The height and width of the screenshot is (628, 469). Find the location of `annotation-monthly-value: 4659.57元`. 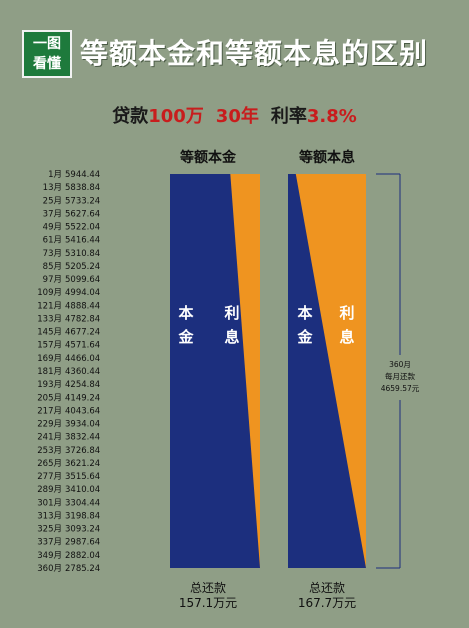

annotation-monthly-value: 4659.57元 is located at coordinates (400, 388).